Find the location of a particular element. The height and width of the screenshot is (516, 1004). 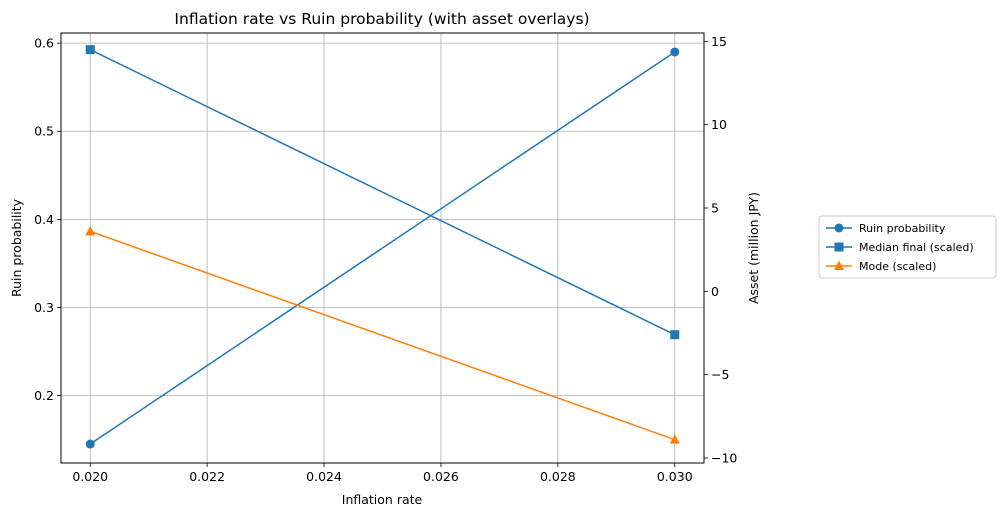

legend-mode-scaled-label: Mode (scaled) is located at coordinates (897, 266).